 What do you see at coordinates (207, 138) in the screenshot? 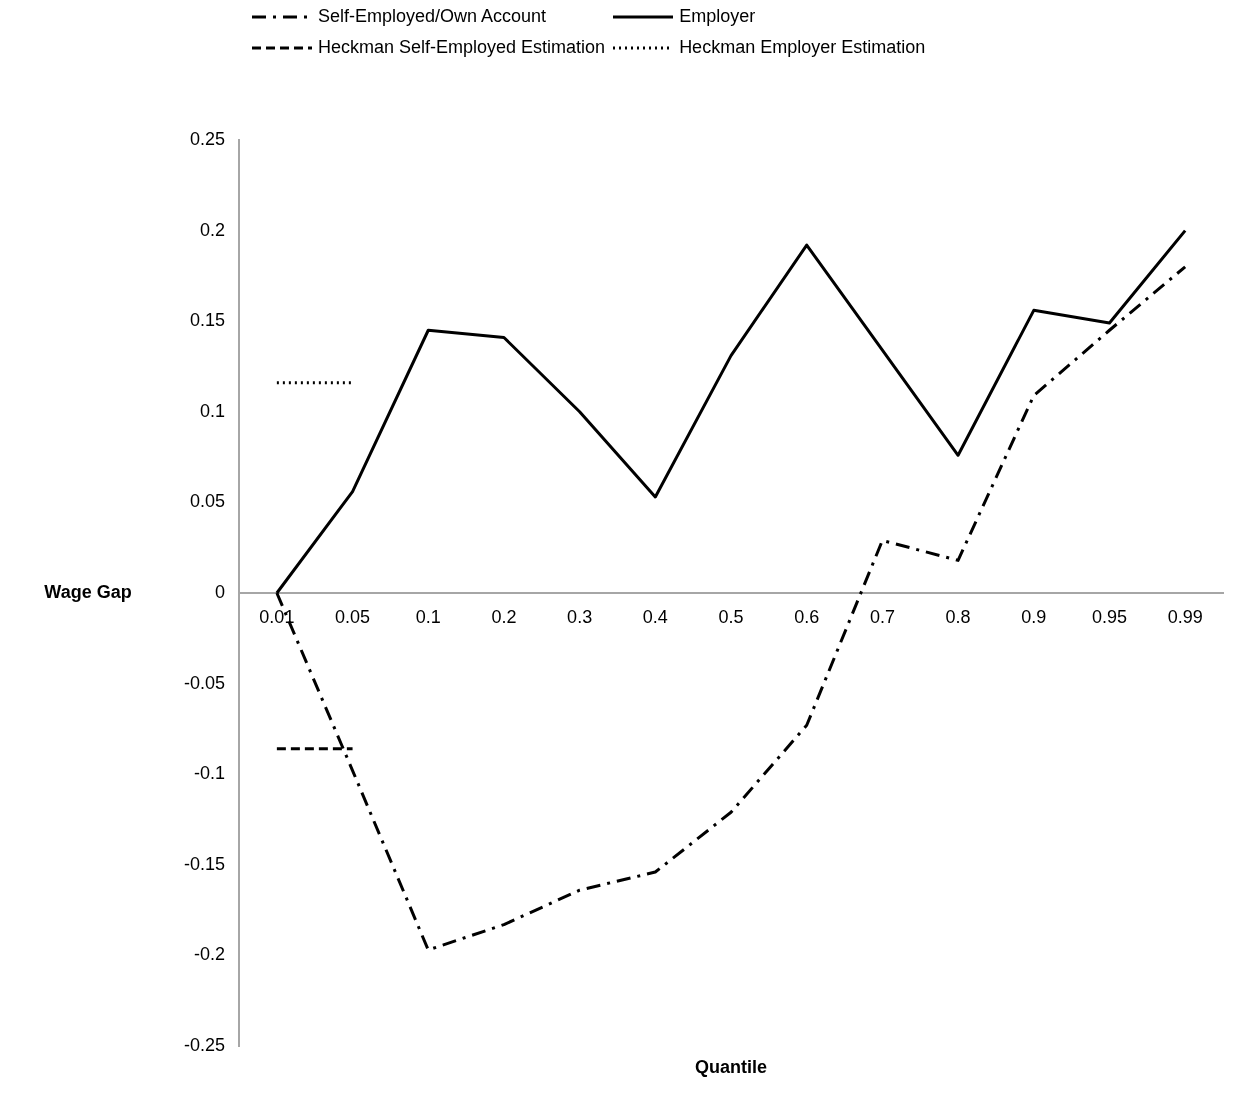
I see `y-tick-label: 0.25` at bounding box center [207, 138].